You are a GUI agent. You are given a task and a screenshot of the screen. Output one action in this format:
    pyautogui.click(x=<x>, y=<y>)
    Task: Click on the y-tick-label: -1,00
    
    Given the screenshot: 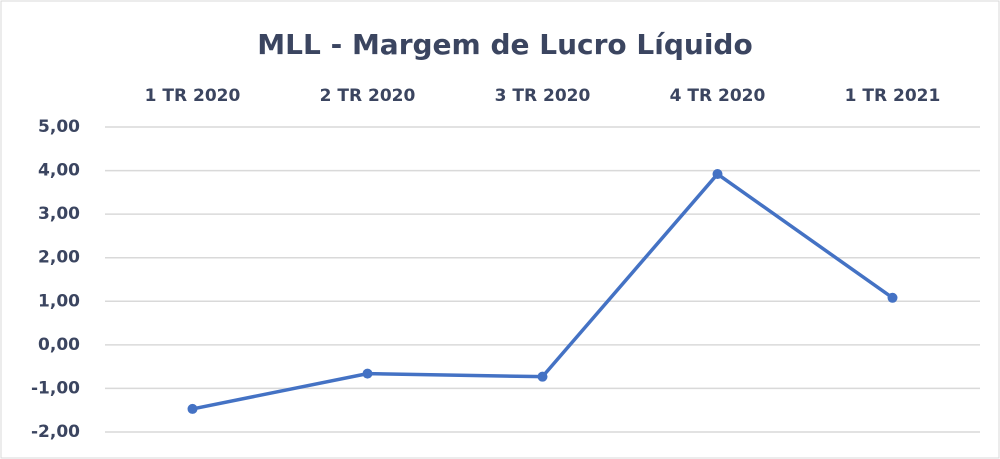 What is the action you would take?
    pyautogui.click(x=55, y=388)
    